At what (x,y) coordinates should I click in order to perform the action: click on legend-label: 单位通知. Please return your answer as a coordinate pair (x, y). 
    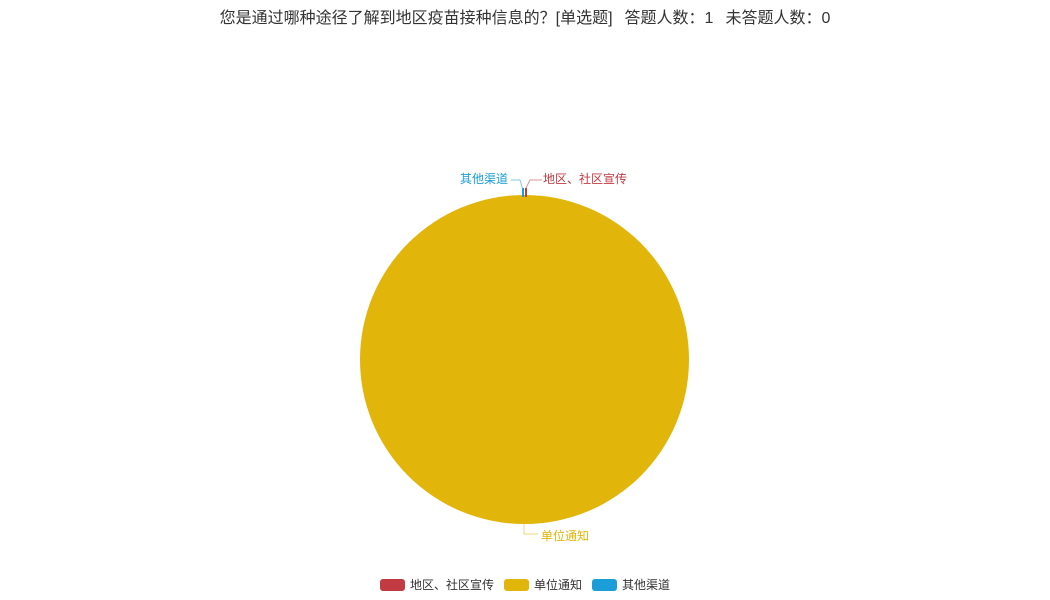
    Looking at the image, I should click on (557, 585).